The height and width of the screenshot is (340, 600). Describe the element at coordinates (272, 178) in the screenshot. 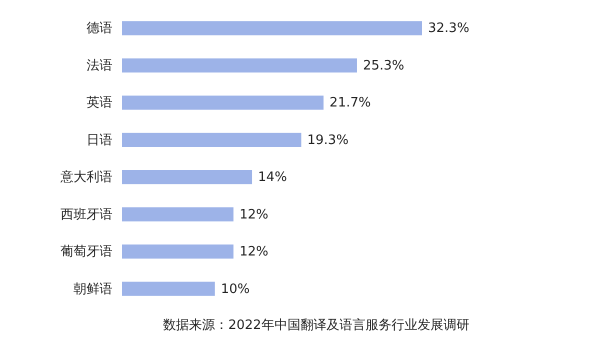

I see `data-label: 14%` at that location.